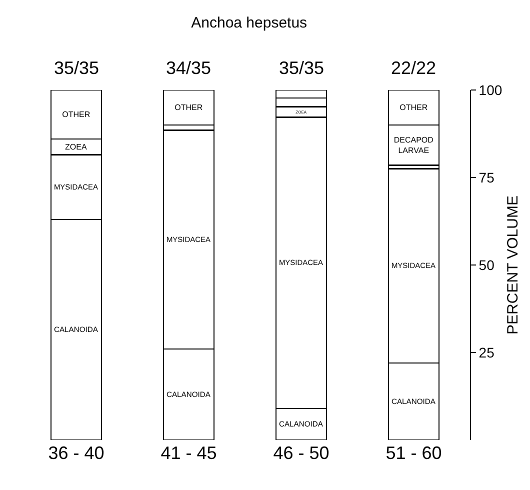 This screenshot has height=490, width=530. Describe the element at coordinates (486, 177) in the screenshot. I see `y-tick-label: 75` at that location.